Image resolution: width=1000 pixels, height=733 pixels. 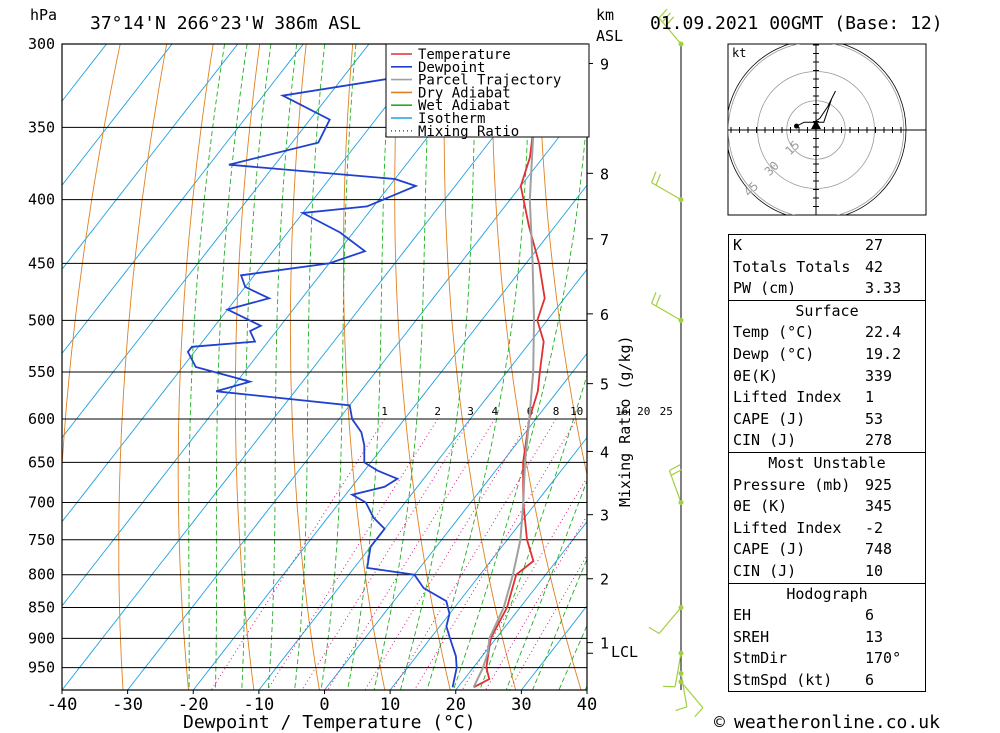 What do you see at coordinates (605, 15) in the screenshot?
I see `km-unit-label: km` at bounding box center [605, 15].